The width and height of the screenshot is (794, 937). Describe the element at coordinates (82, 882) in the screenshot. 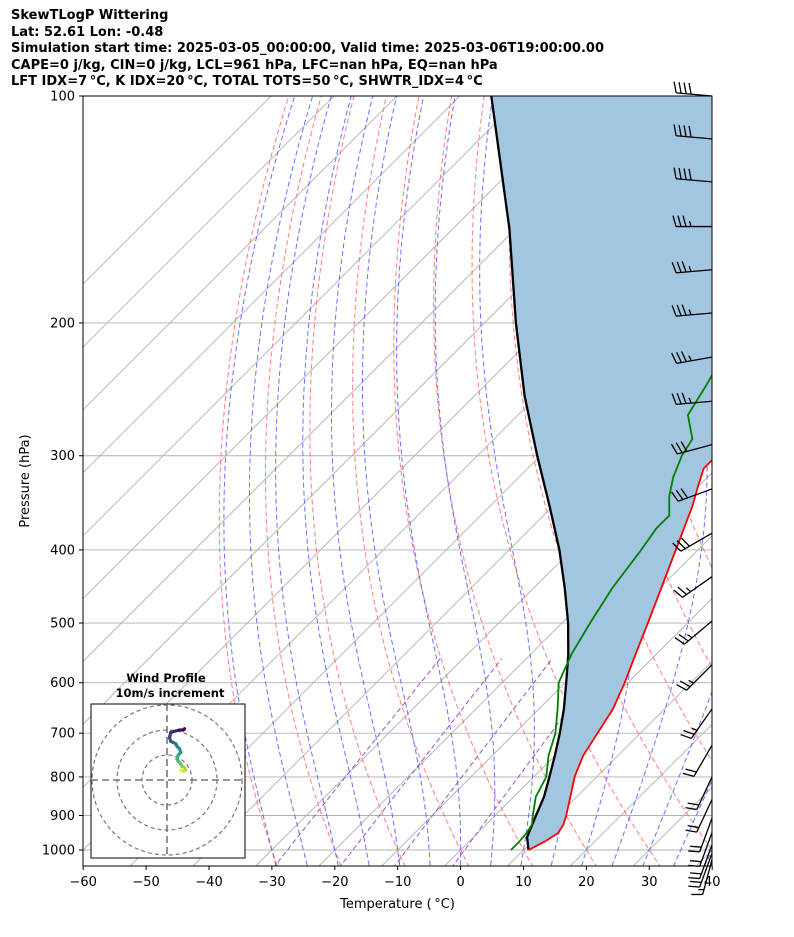

I see `x-tick-label: −60` at that location.